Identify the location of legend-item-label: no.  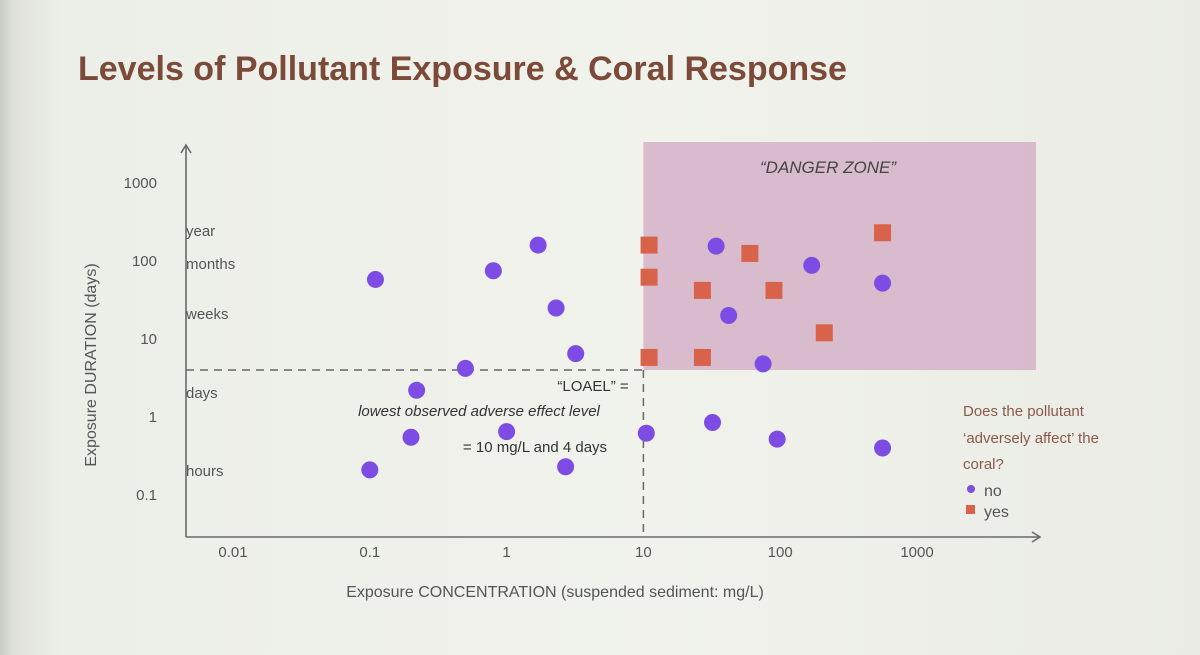
(993, 491).